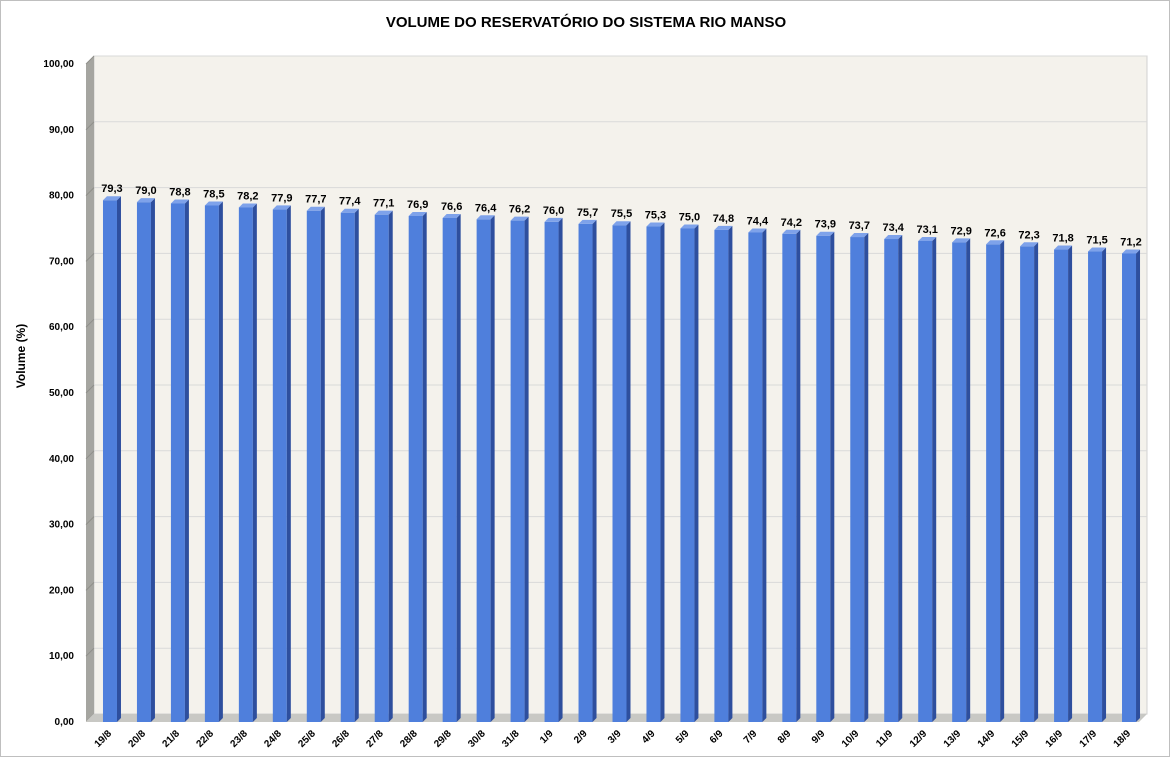  I want to click on data-label: 73,9, so click(825, 225).